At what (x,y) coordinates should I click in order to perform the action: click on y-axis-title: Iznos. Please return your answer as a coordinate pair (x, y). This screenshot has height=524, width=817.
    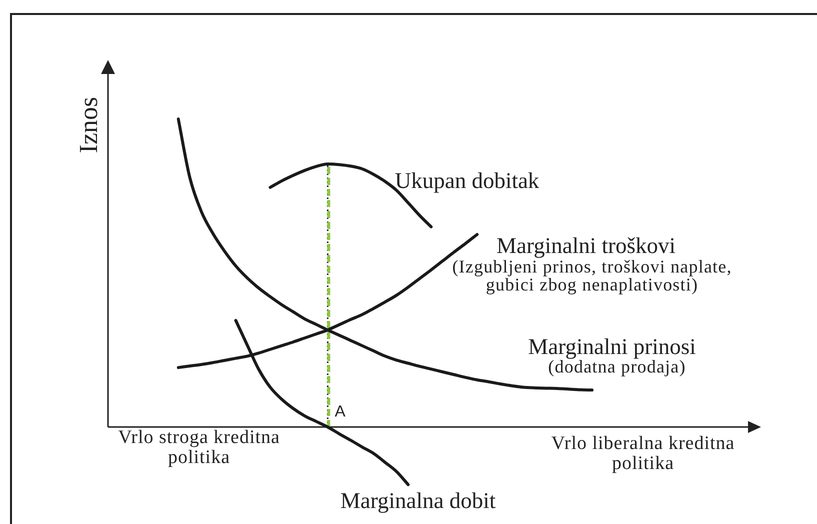
    Looking at the image, I should click on (88, 125).